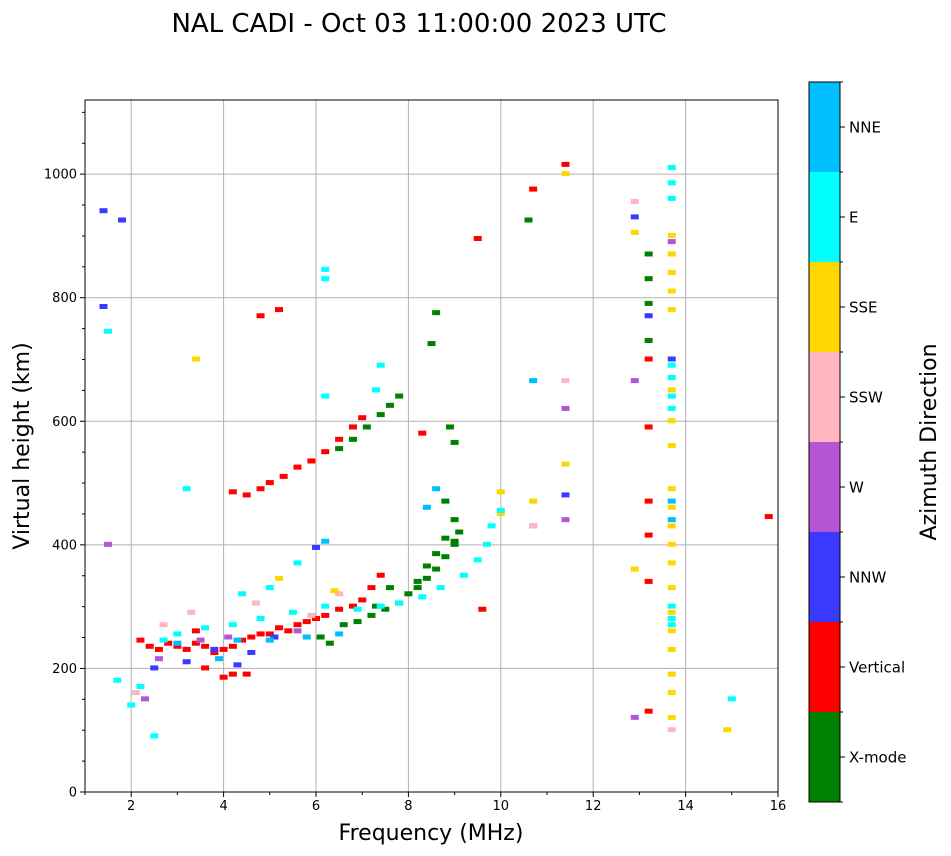  What do you see at coordinates (593, 806) in the screenshot?
I see `x-tick-label: 12` at bounding box center [593, 806].